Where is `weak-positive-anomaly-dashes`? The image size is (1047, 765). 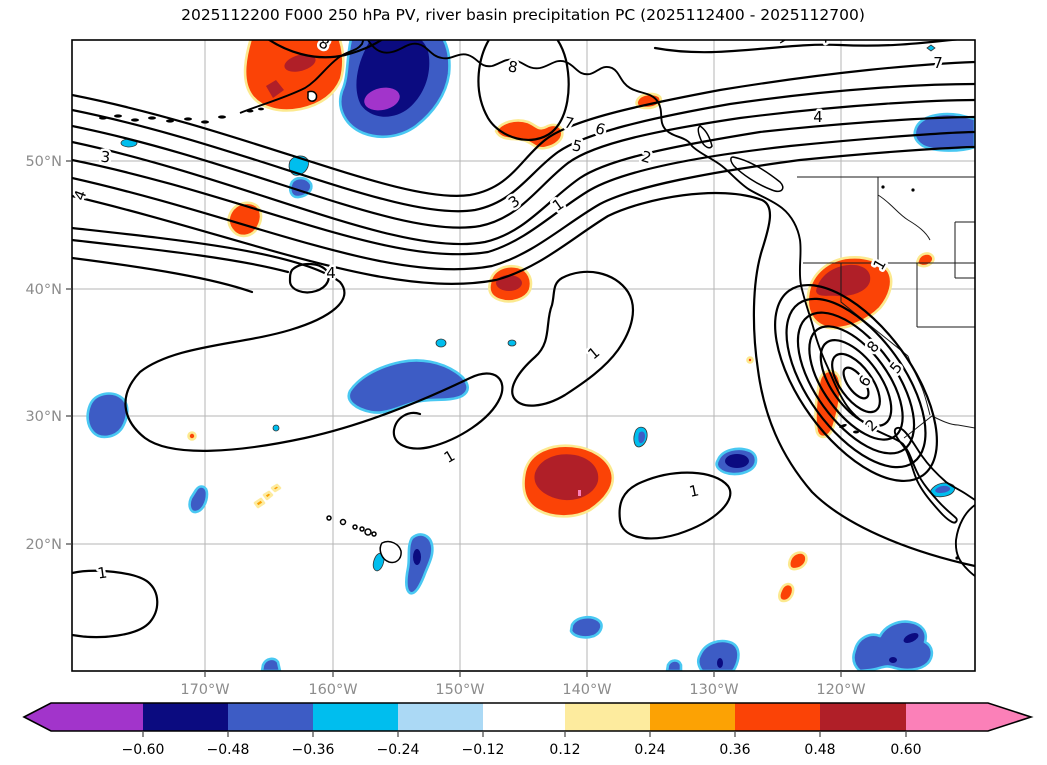
weak-positive-anomaly-dashes is located at coordinates (267, 496).